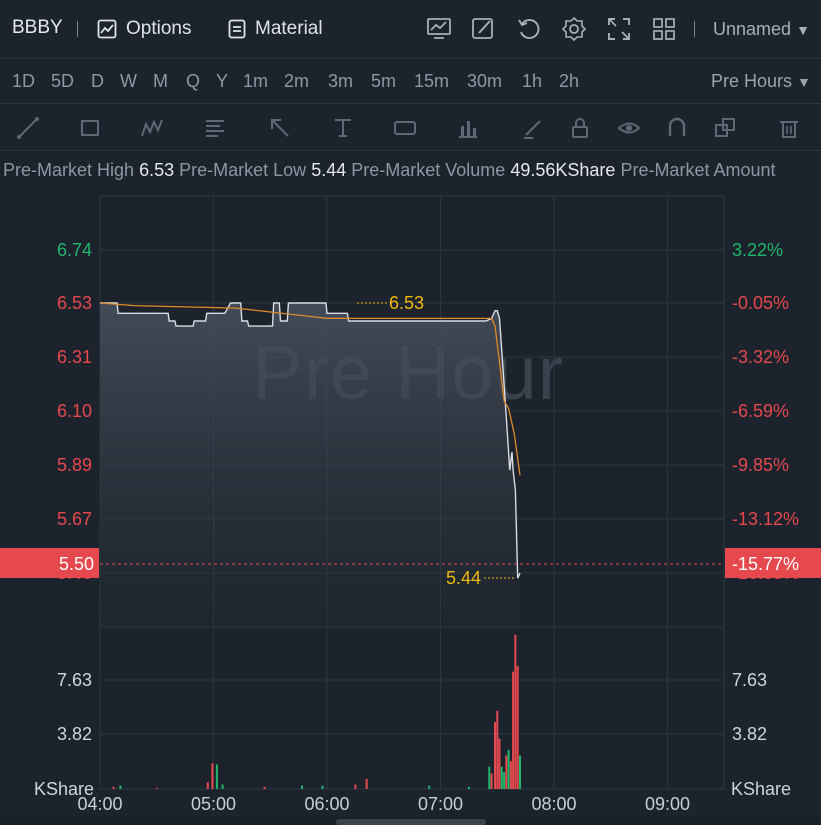  Describe the element at coordinates (533, 128) in the screenshot. I see `pen-tool-icon` at that location.